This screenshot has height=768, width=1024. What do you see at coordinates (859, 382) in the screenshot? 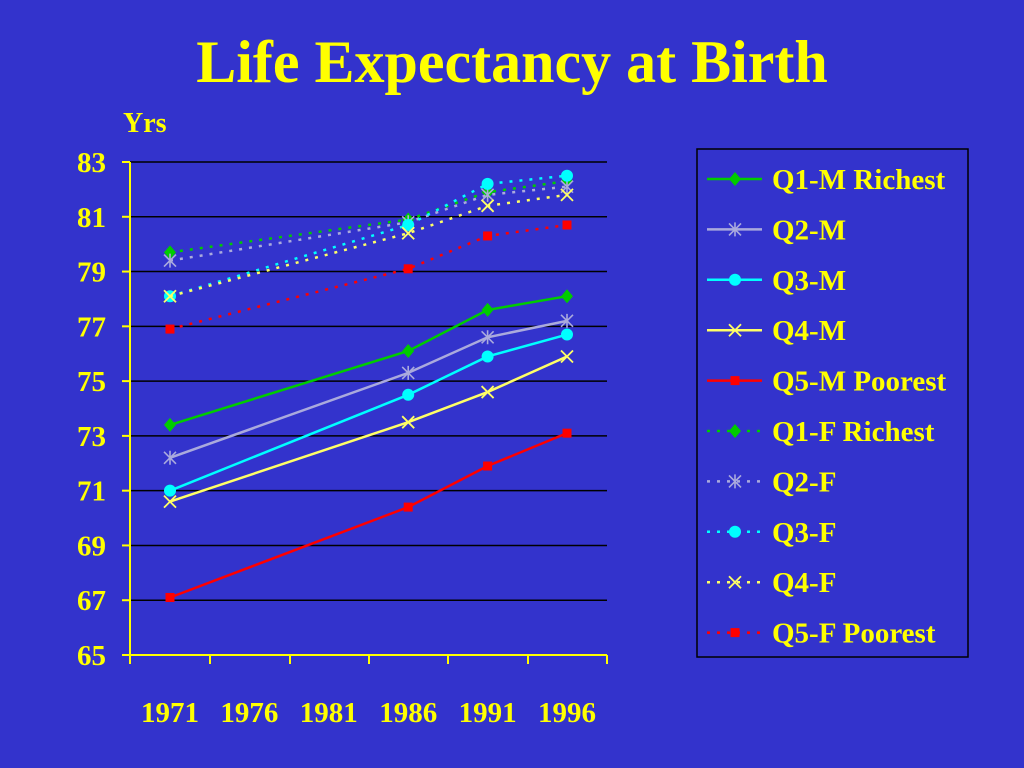
I see `legend-label: Q5-M Poorest` at bounding box center [859, 382].